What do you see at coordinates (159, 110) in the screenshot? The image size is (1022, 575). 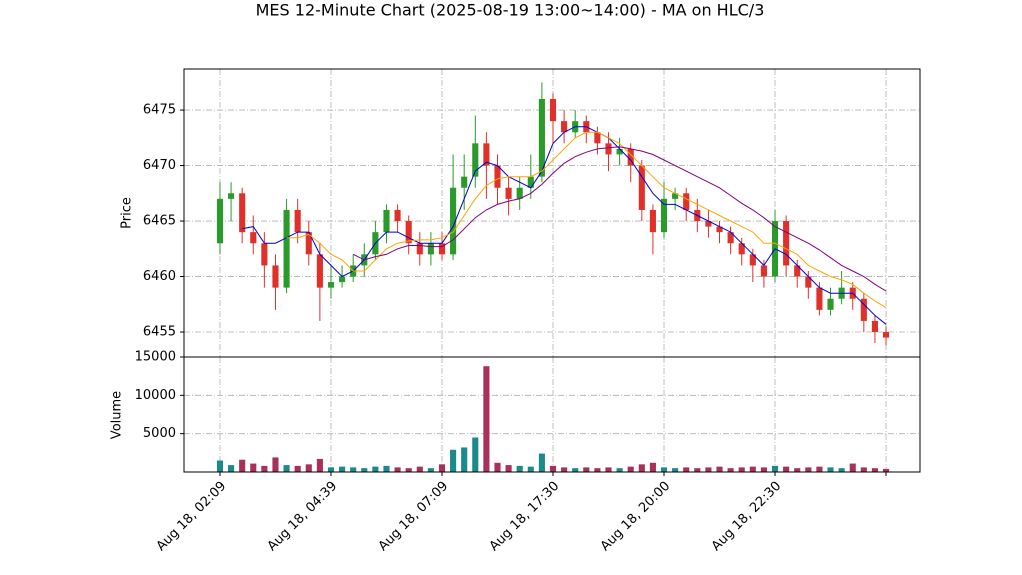 I see `y-tick-label: 6475` at bounding box center [159, 110].